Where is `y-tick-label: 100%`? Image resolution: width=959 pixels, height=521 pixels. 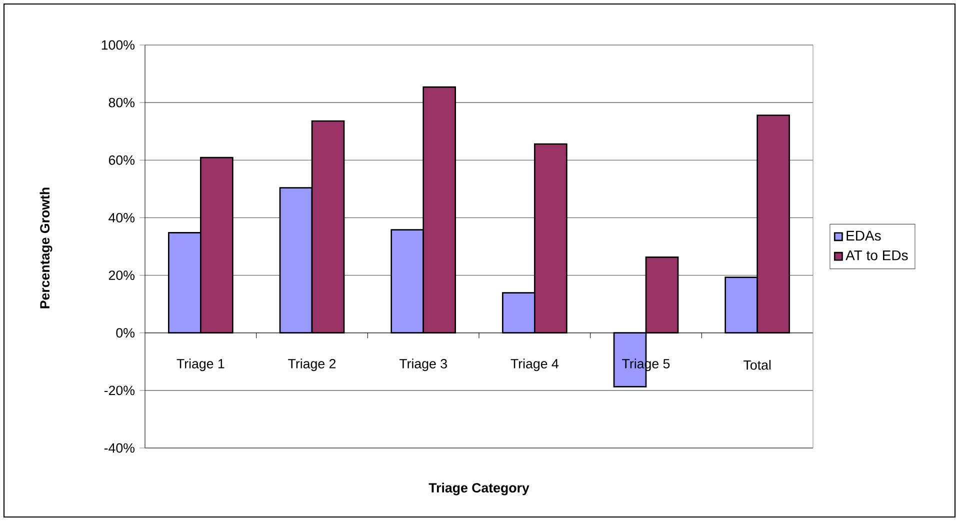 y-tick-label: 100% is located at coordinates (118, 45).